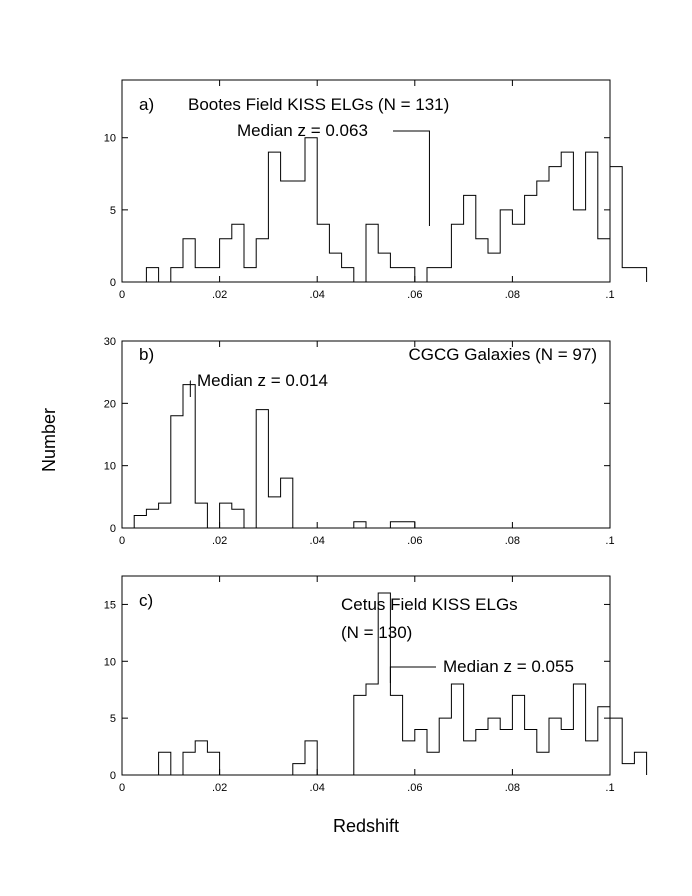 This screenshot has height=896, width=692. What do you see at coordinates (412, 674) in the screenshot?
I see `median-marker` at bounding box center [412, 674].